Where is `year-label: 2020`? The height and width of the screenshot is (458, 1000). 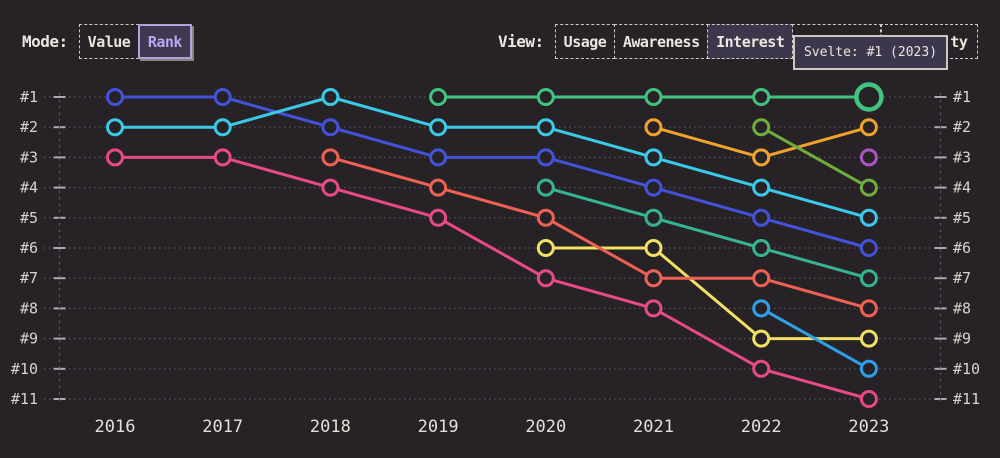
year-label: 2020 is located at coordinates (545, 427).